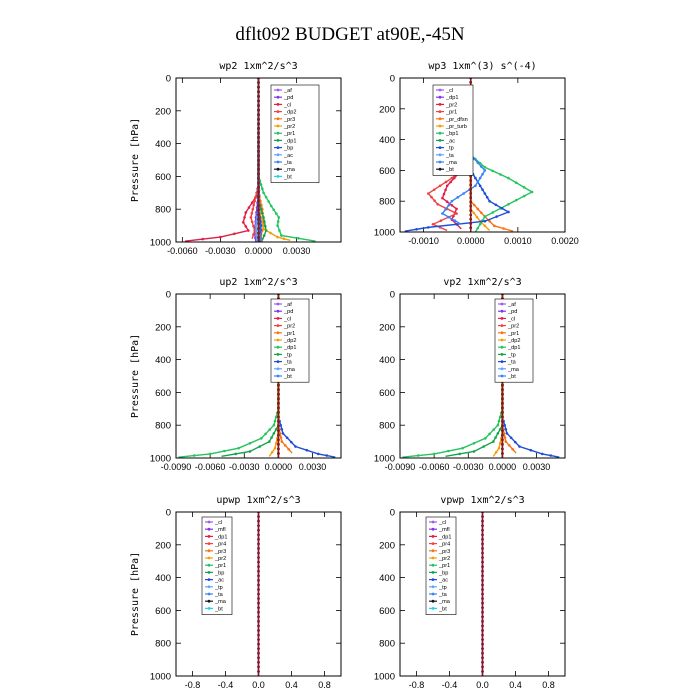  What do you see at coordinates (163, 644) in the screenshot?
I see `y-tick-label: 800` at bounding box center [163, 644].